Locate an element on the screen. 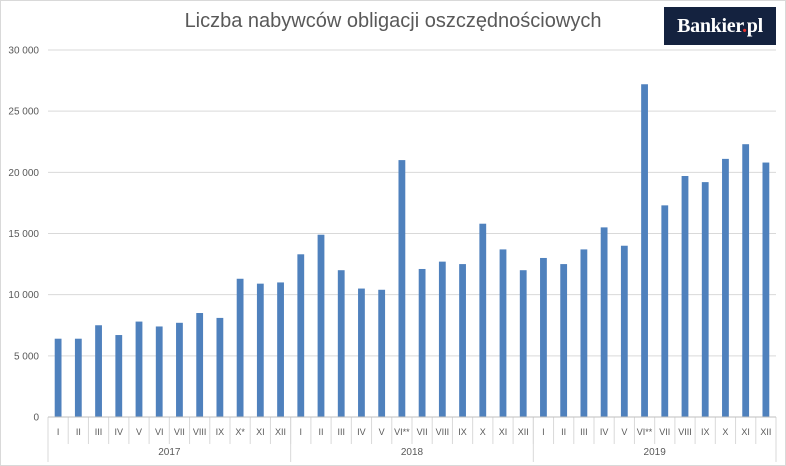 Image resolution: width=786 pixels, height=466 pixels. y-tick-label: 20 000 is located at coordinates (23, 173).